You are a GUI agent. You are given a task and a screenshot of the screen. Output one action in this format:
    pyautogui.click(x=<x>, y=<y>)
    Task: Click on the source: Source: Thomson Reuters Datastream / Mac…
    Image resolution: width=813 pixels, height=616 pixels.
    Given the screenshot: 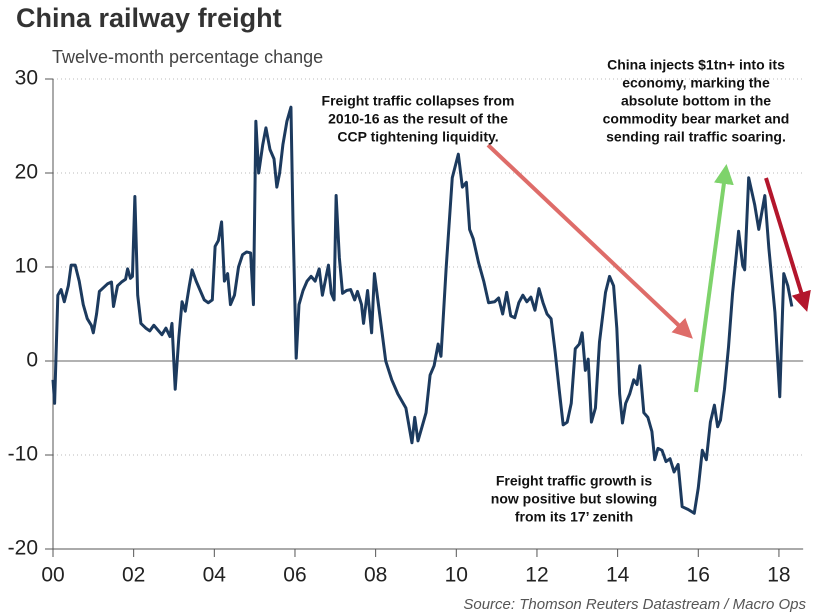 What is the action you would take?
    pyautogui.click(x=634, y=604)
    